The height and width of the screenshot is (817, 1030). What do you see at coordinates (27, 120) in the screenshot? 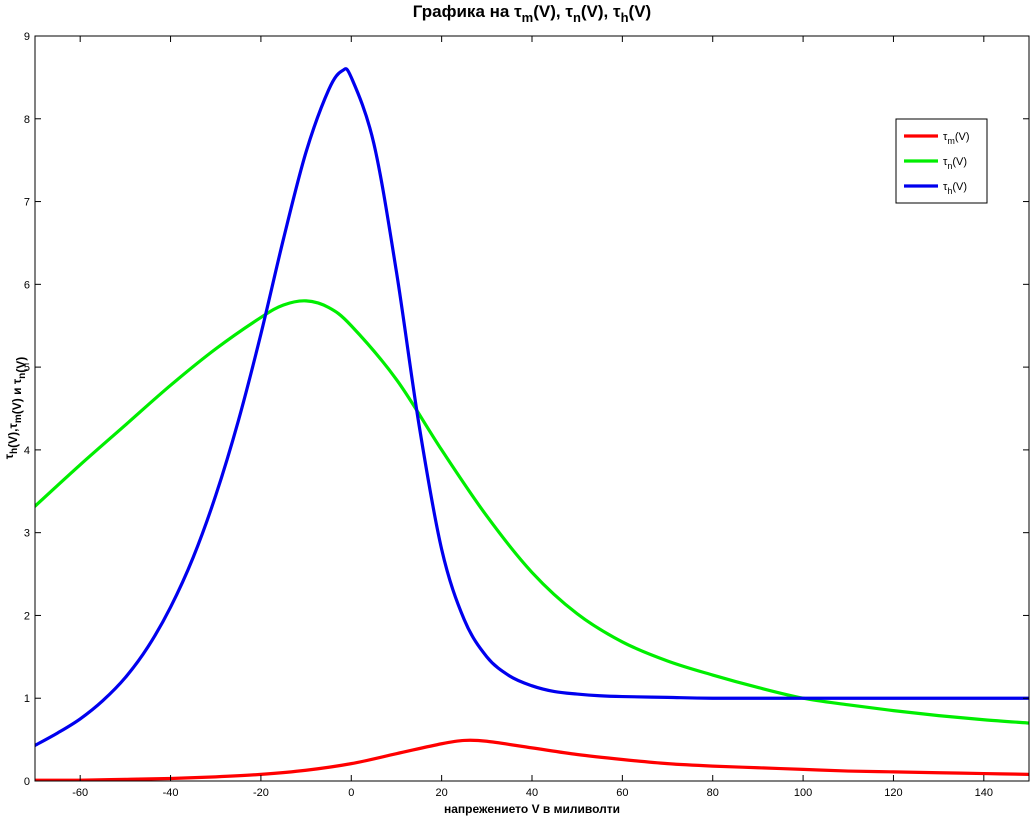
I see `y-tick-label: 8` at bounding box center [27, 120].